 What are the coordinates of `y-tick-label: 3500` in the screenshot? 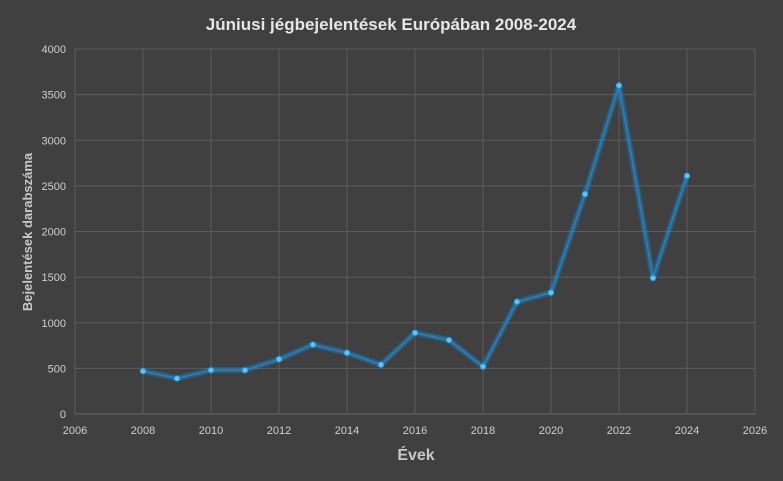 It's located at (54, 96).